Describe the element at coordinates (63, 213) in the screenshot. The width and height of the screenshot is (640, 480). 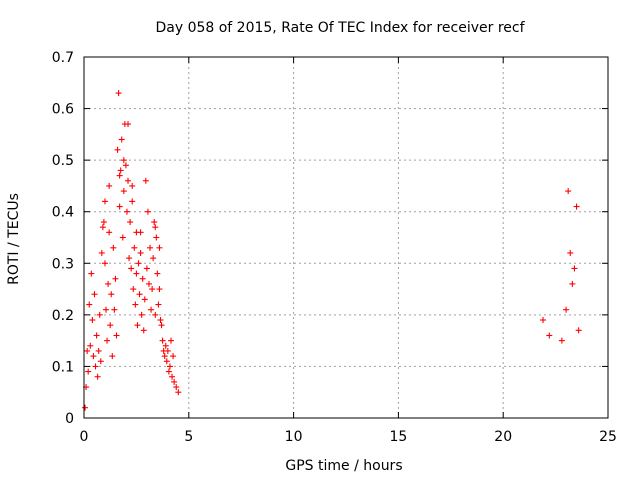
I see `y-tick-label: 0.4` at that location.